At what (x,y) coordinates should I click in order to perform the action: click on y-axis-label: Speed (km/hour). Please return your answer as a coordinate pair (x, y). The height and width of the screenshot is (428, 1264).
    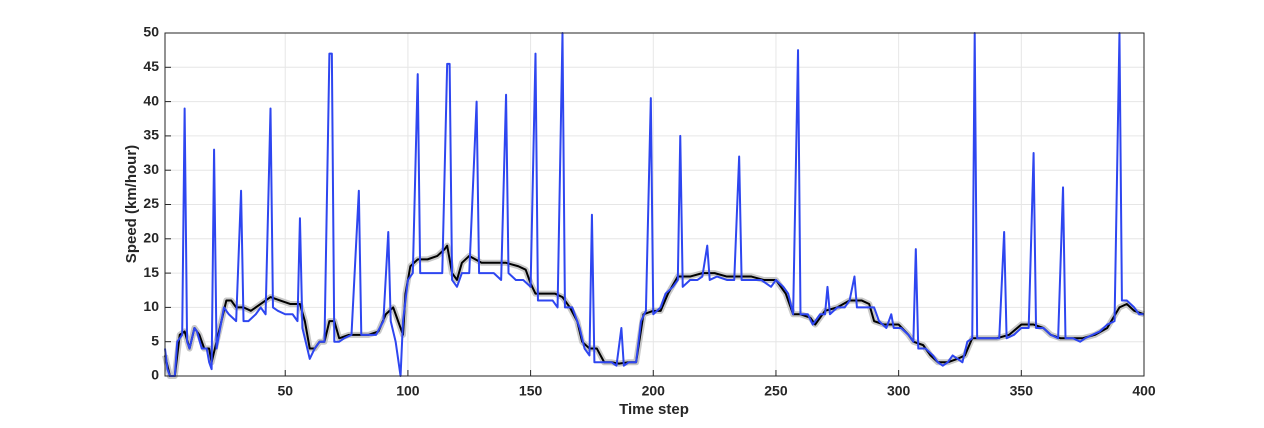
    Looking at the image, I should click on (131, 204).